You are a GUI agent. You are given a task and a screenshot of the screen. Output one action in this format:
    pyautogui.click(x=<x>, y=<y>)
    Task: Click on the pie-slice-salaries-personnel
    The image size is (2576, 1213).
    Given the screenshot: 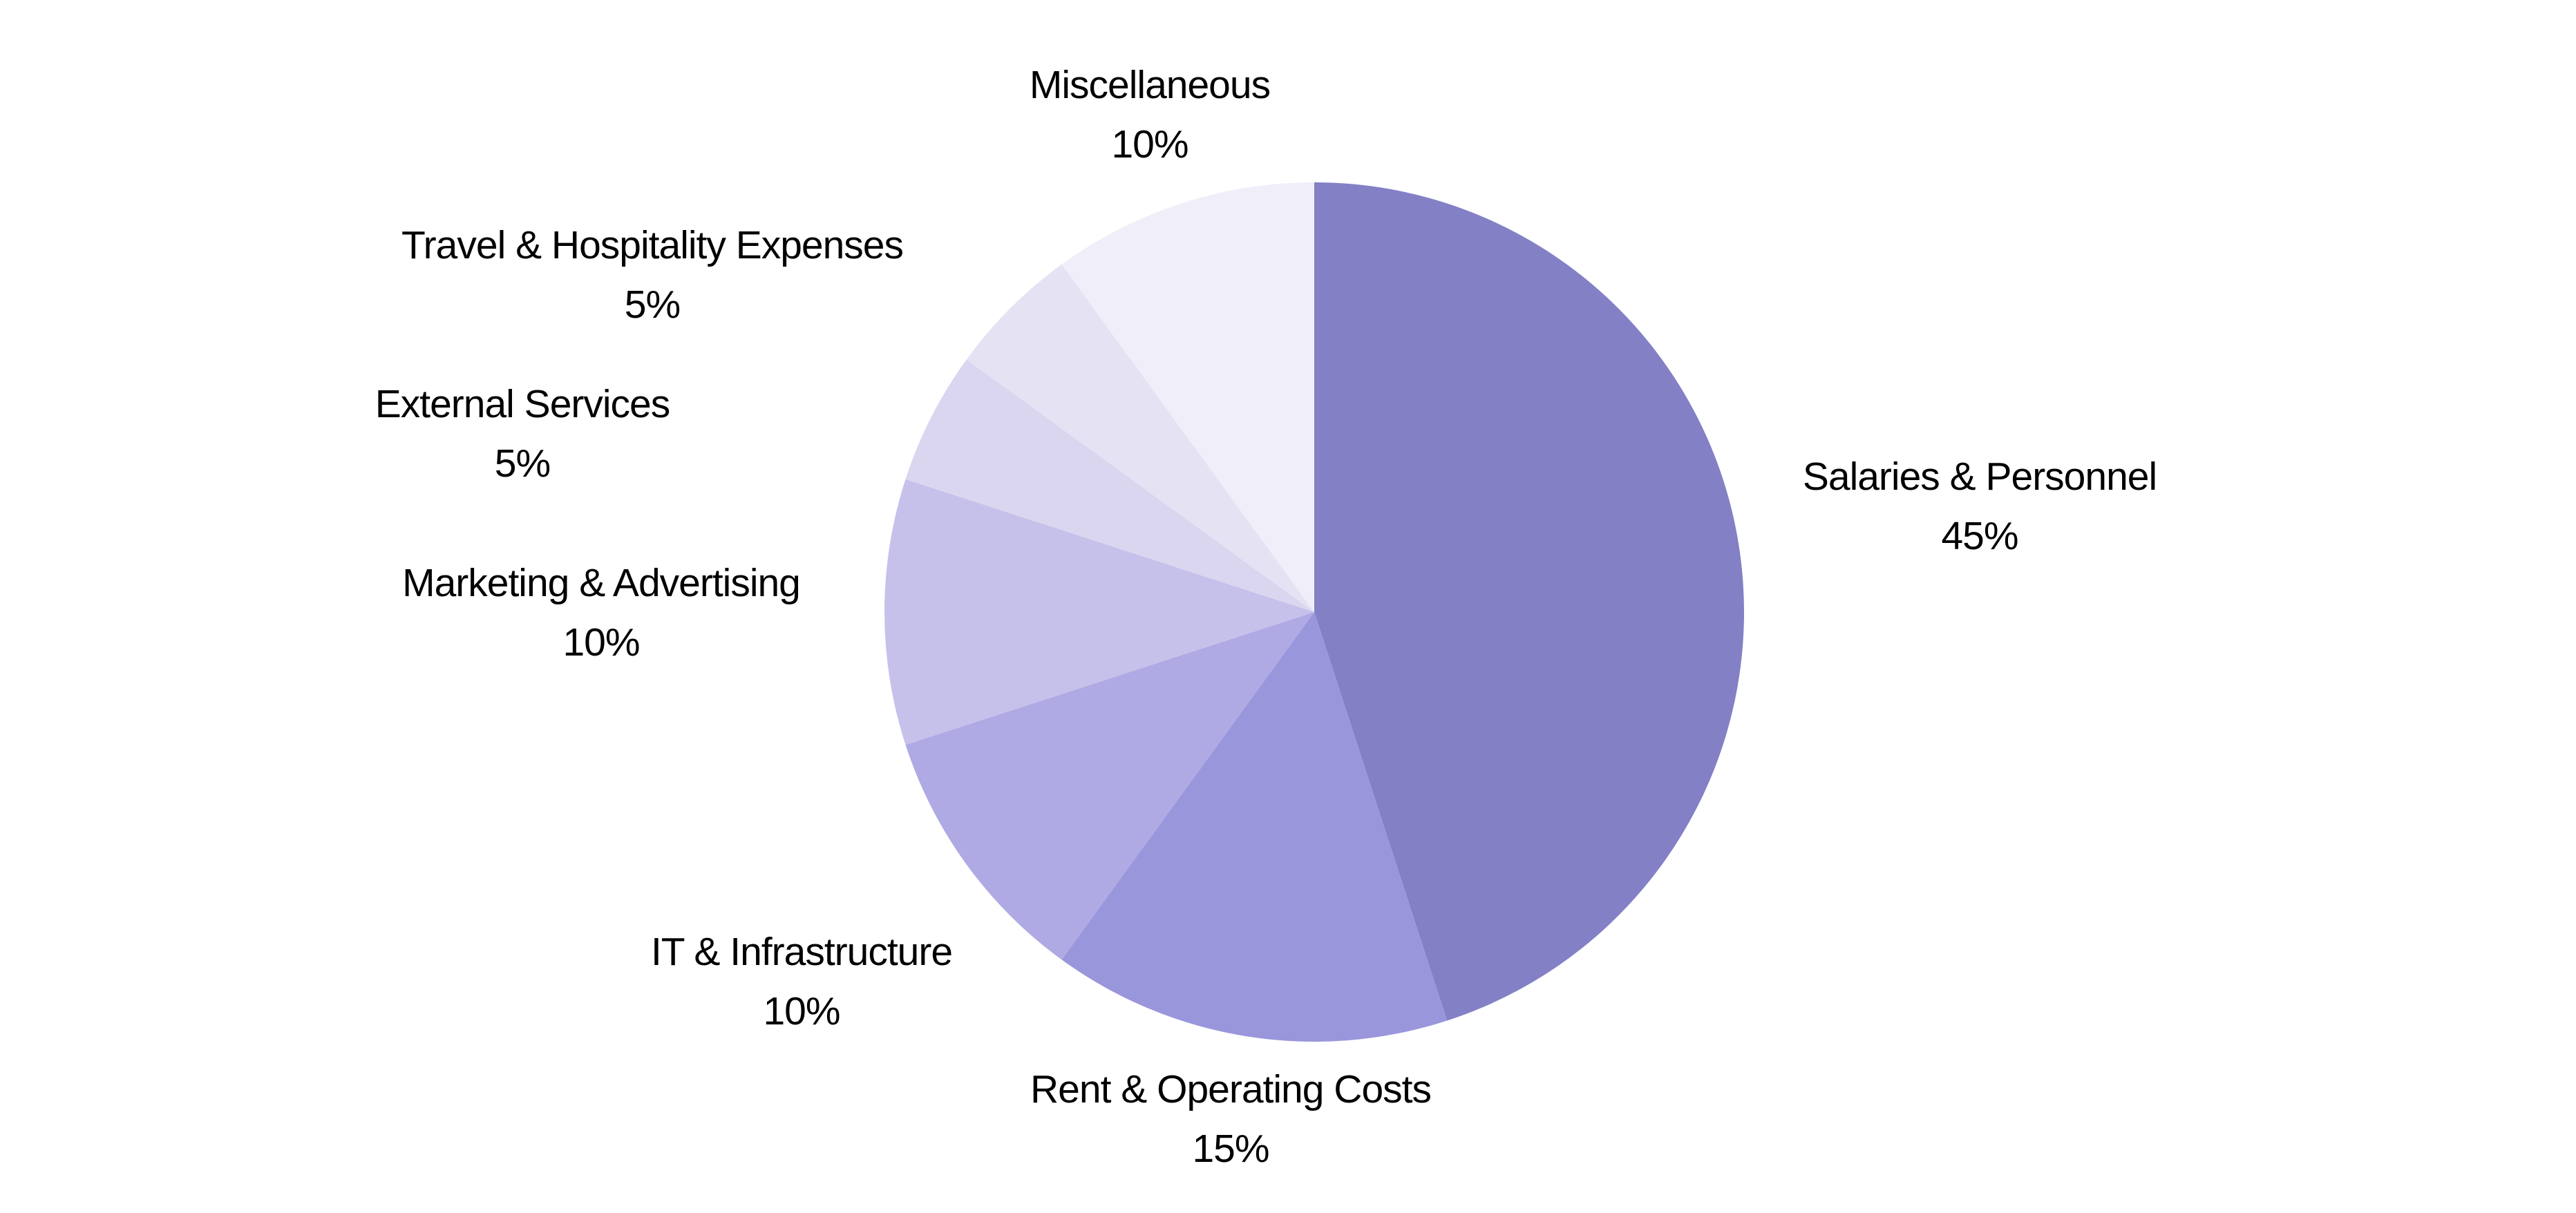 What is the action you would take?
    pyautogui.click(x=1529, y=601)
    